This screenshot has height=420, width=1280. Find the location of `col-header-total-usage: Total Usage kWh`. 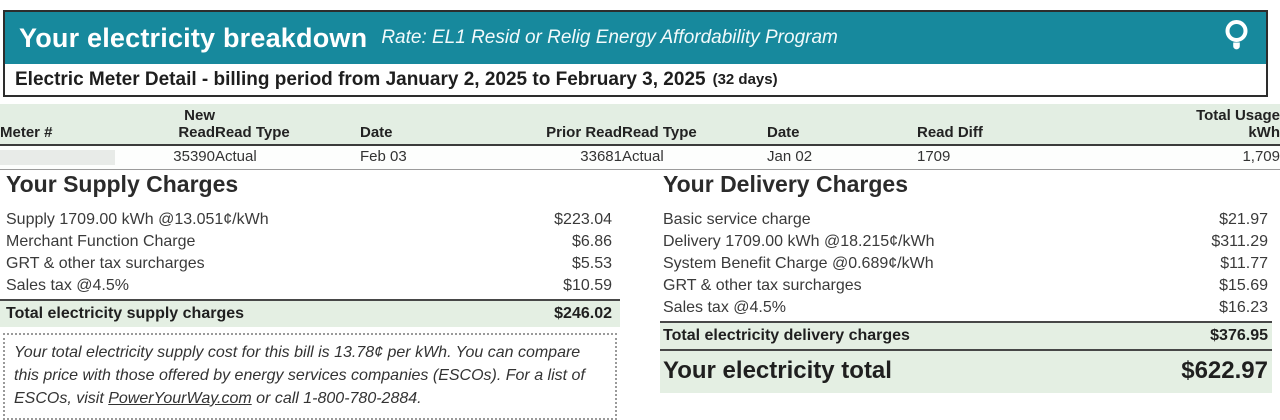

col-header-total-usage: Total Usage kWh is located at coordinates (1173, 124).